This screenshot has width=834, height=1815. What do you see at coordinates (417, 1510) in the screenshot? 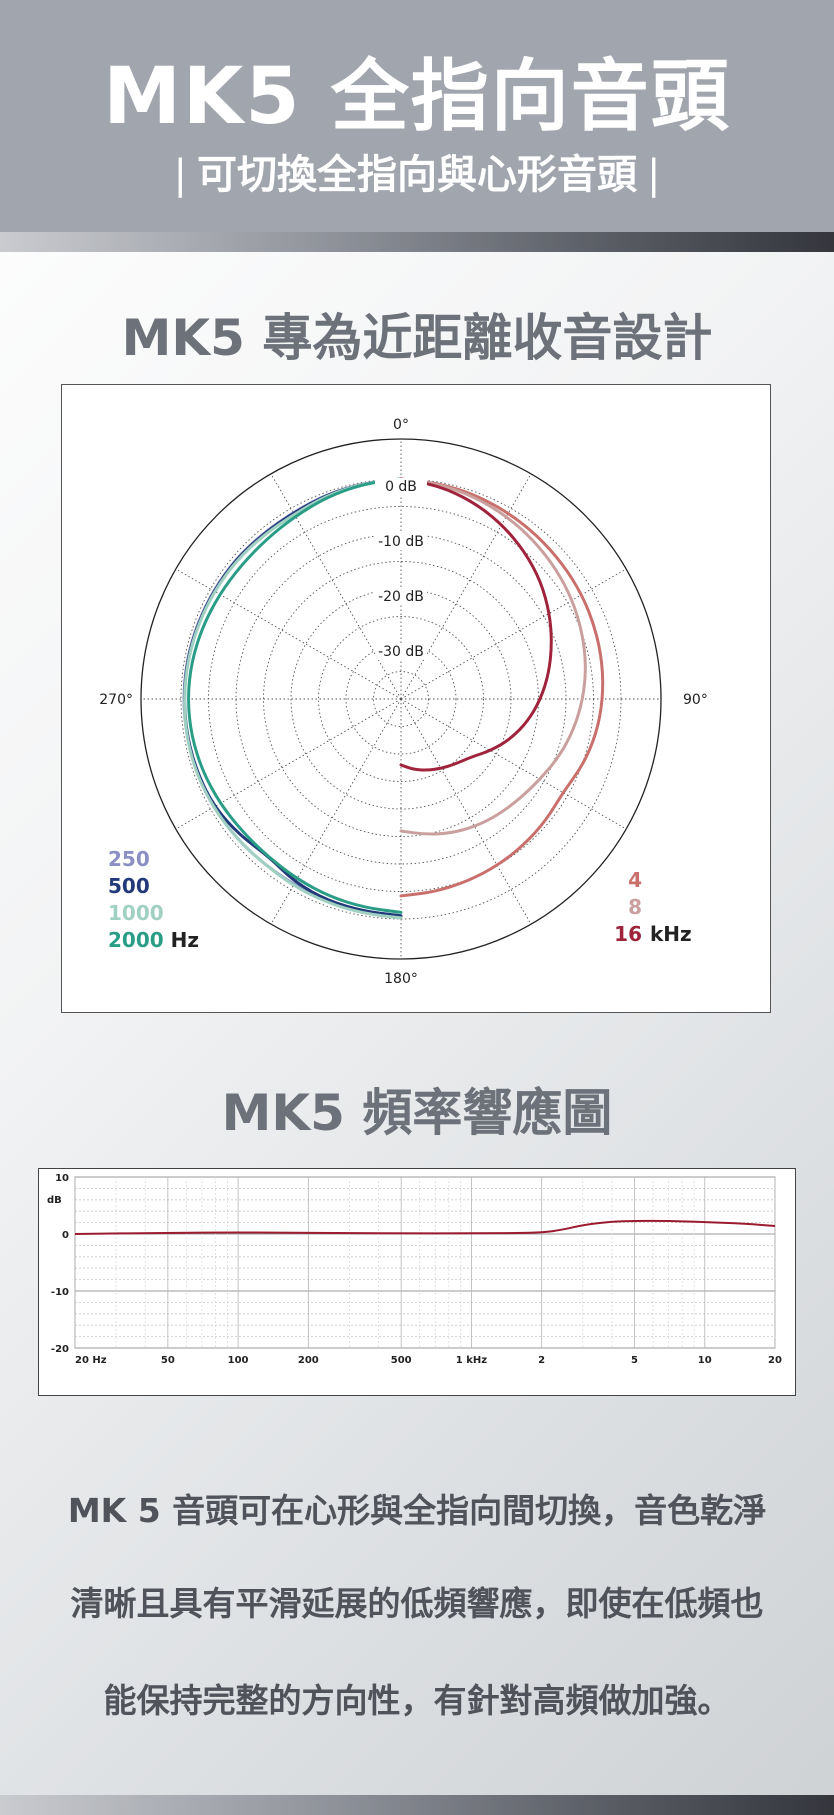
I see `description-line-1: MK 5 音頭可在心形與全指向間切換，音色乾淨` at bounding box center [417, 1510].